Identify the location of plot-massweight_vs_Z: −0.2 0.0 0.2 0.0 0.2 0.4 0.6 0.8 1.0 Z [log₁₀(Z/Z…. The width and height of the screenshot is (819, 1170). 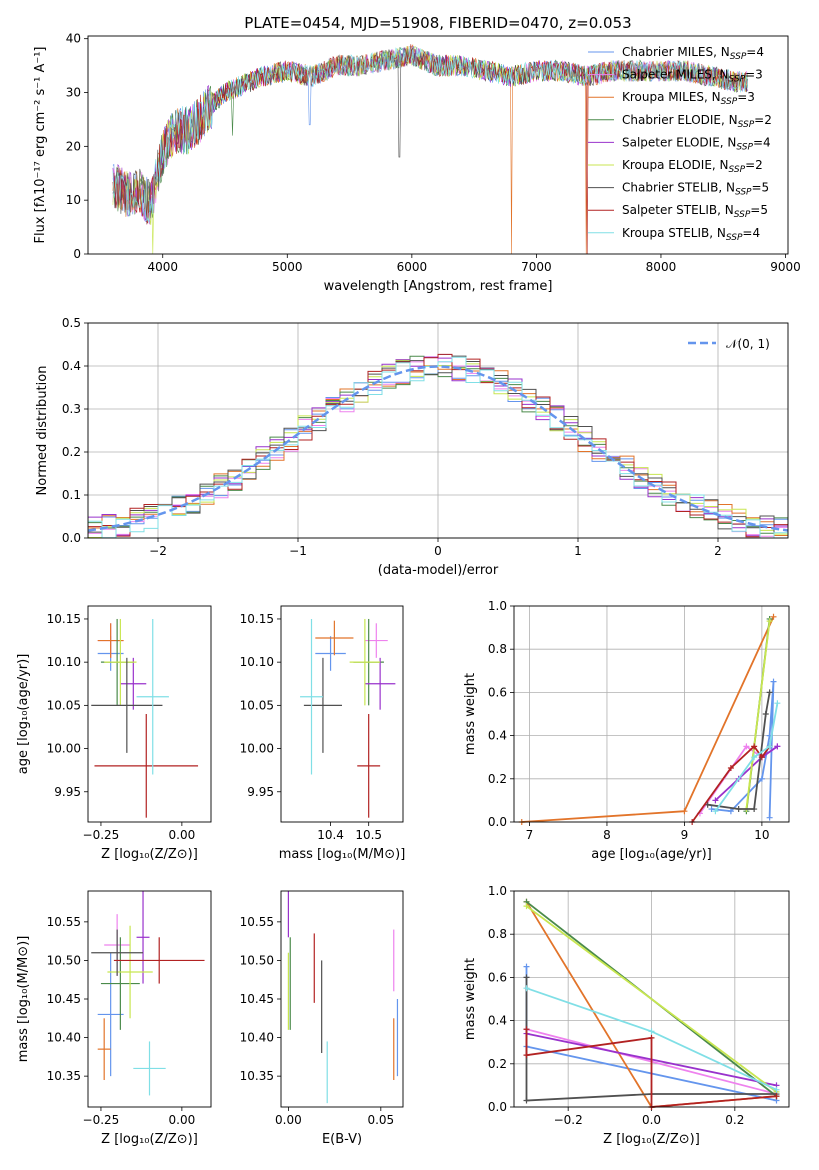
(626, 1015).